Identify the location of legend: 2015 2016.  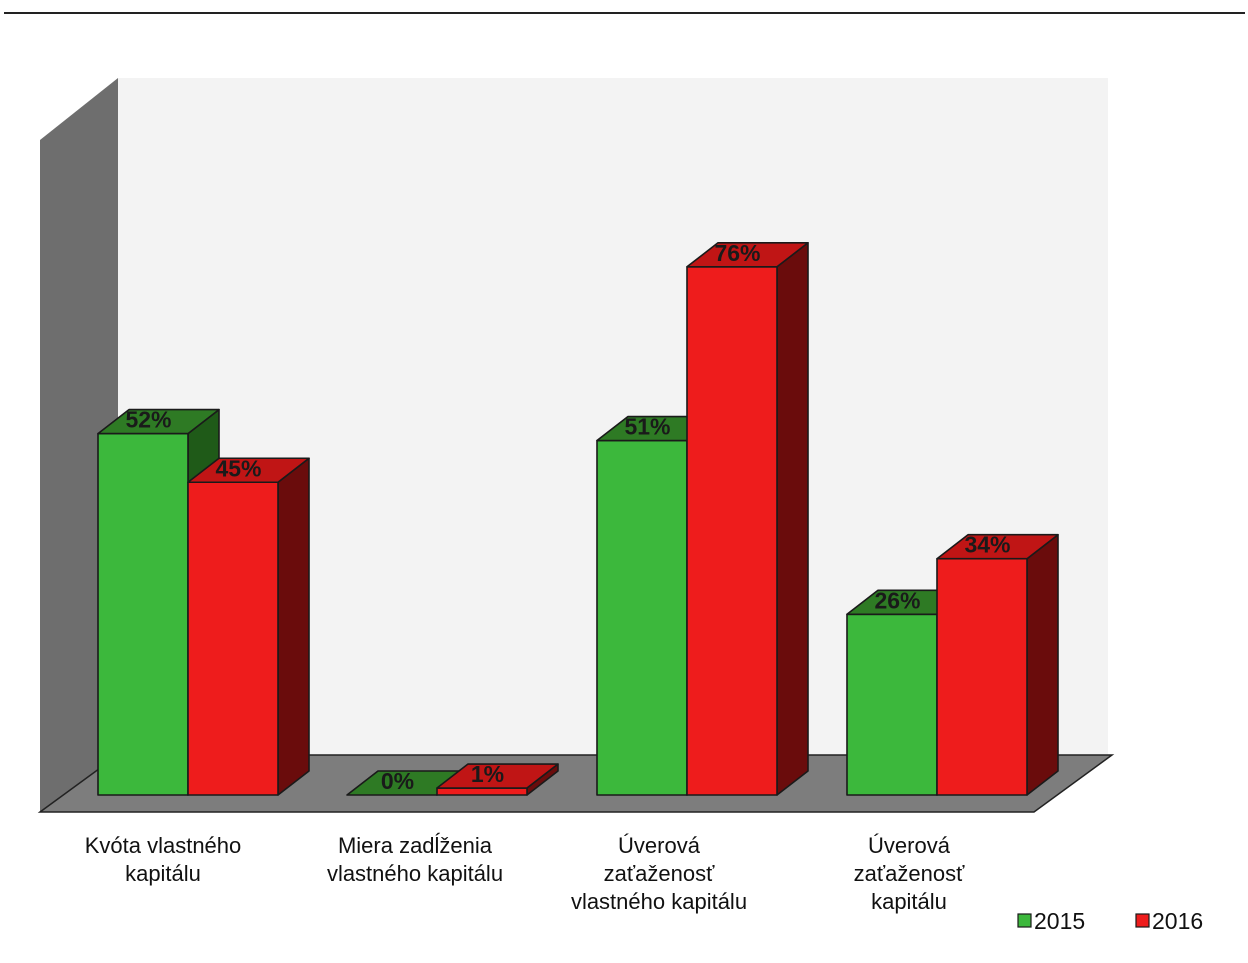
(1110, 921).